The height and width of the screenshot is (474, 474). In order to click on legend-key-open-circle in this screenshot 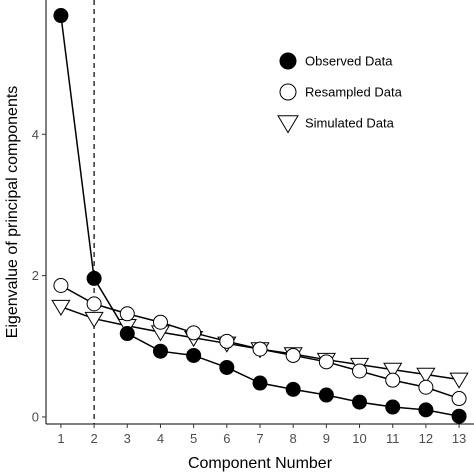, I will do `click(288, 92)`.